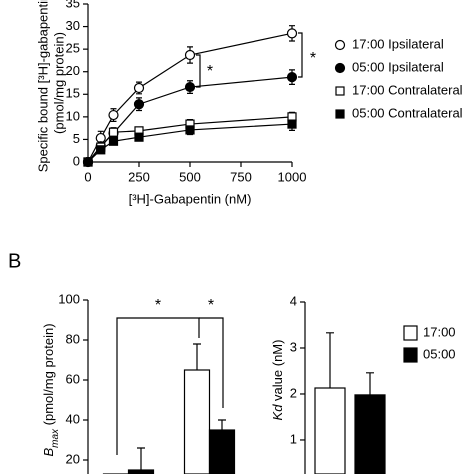 The width and height of the screenshot is (474, 474). Describe the element at coordinates (76, 160) in the screenshot. I see `y-tick-label: 0` at that location.